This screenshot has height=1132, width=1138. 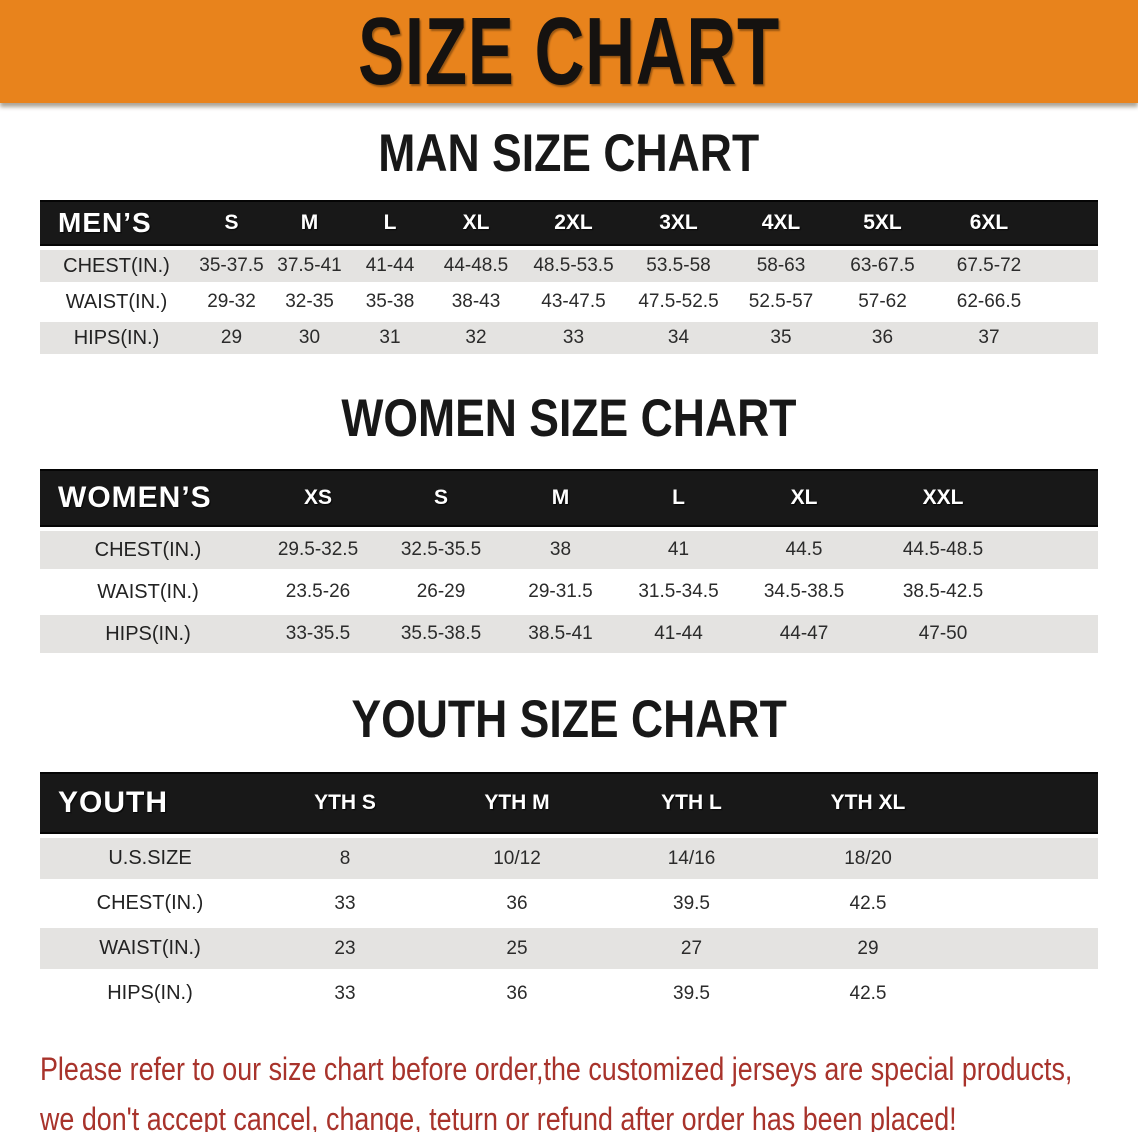 What do you see at coordinates (441, 498) in the screenshot?
I see `women-size-header: S` at bounding box center [441, 498].